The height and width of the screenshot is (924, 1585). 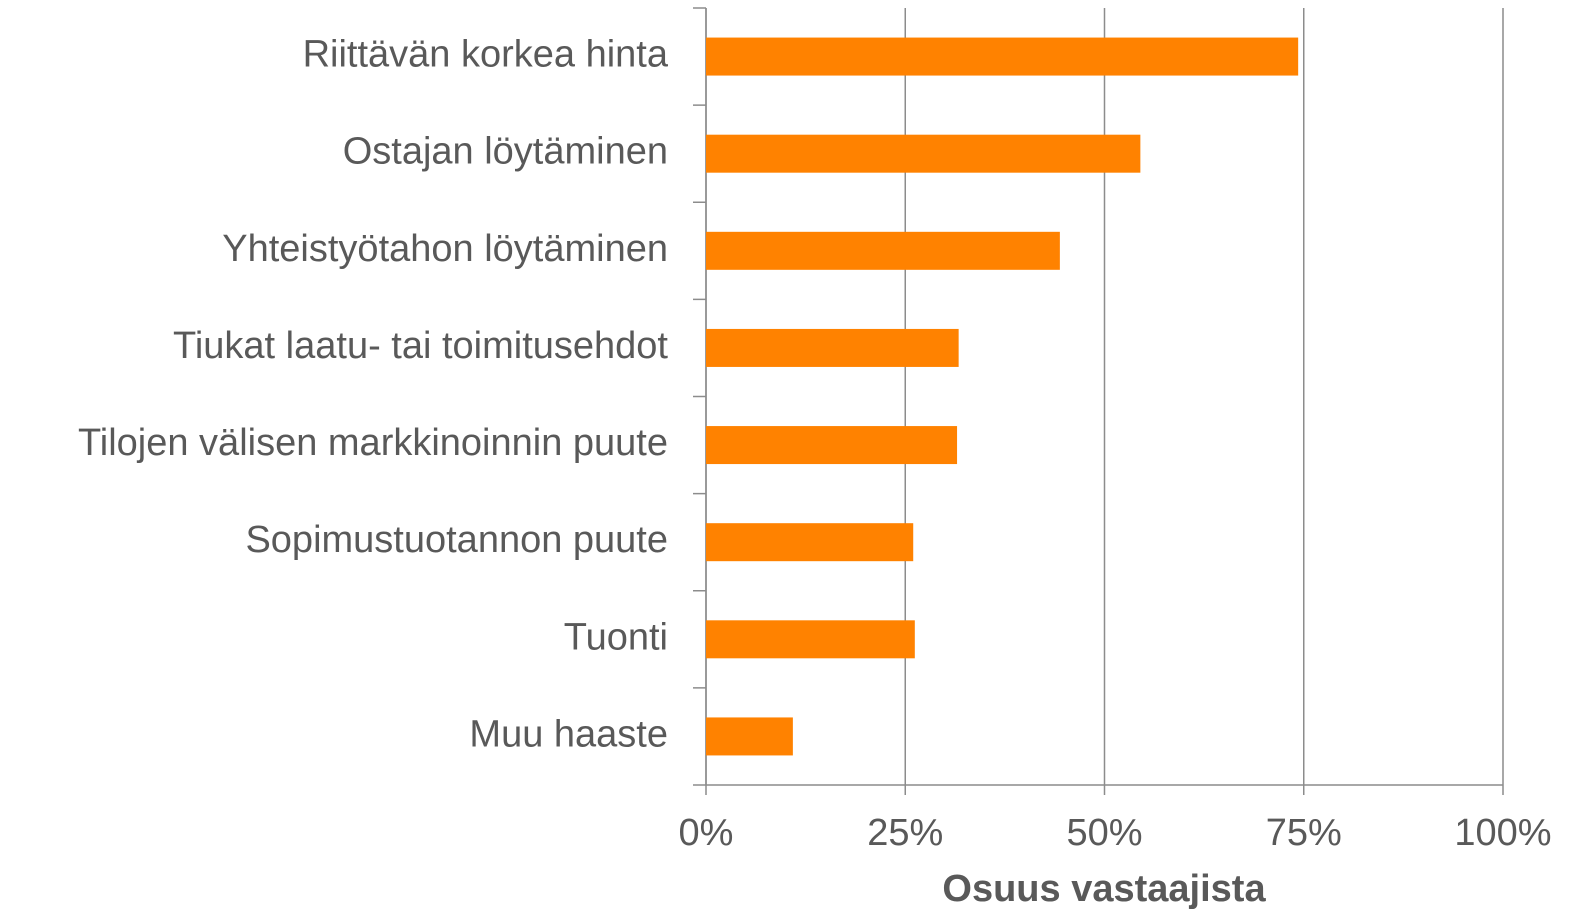 I want to click on x-tick-label: 100%, so click(x=1502, y=833).